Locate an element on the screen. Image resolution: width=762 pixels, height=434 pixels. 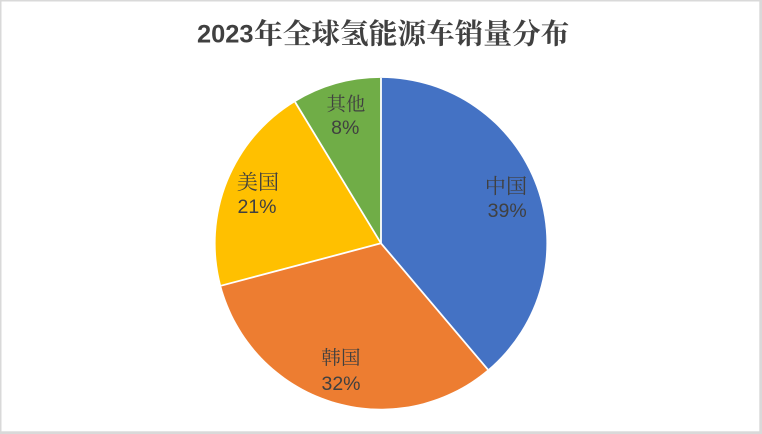
svg-text: 2023 is located at coordinates (225, 34).